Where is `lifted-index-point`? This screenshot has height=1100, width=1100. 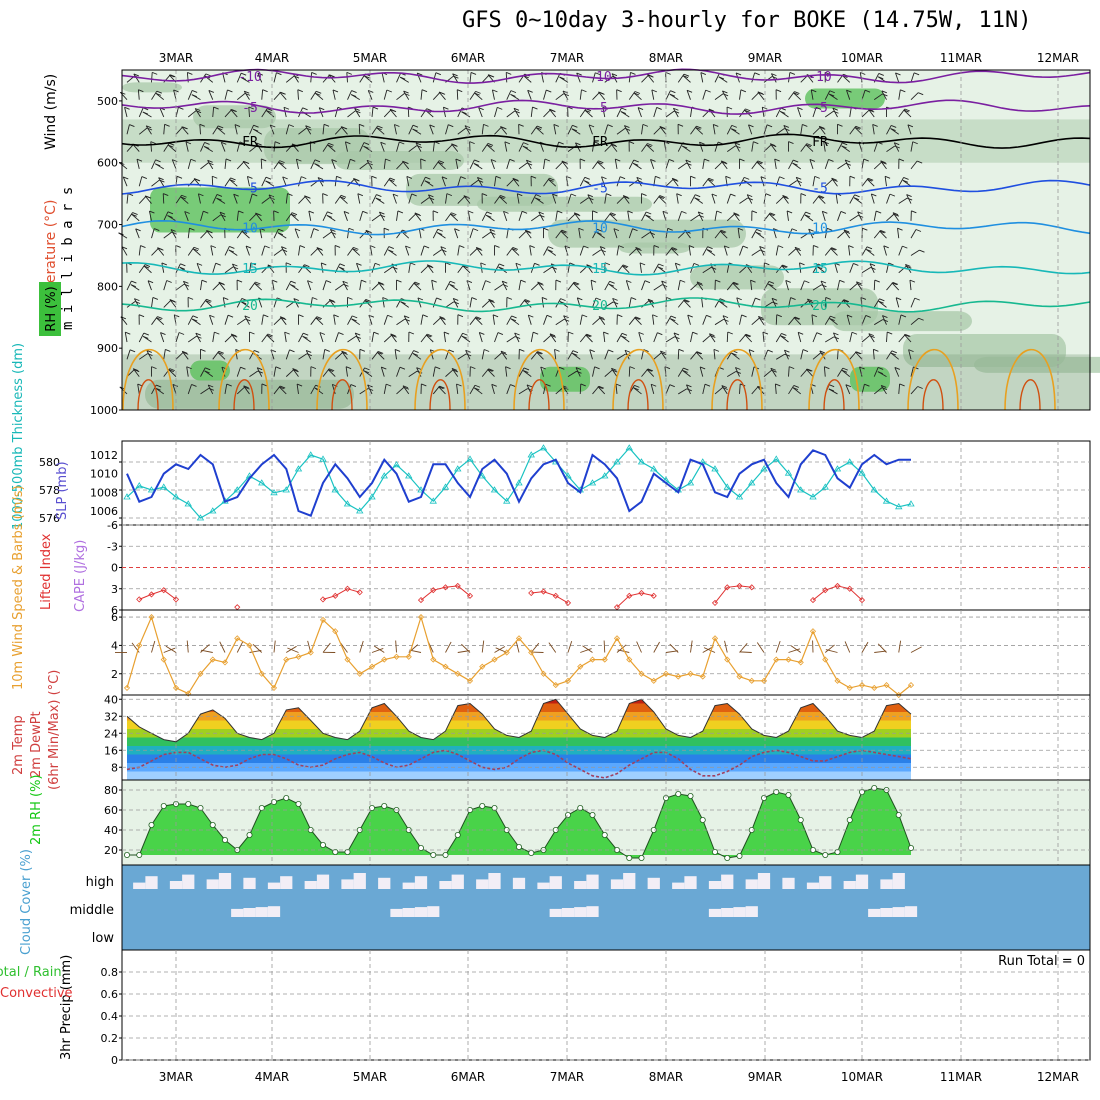
lifted-index-point is located at coordinates (470, 595).